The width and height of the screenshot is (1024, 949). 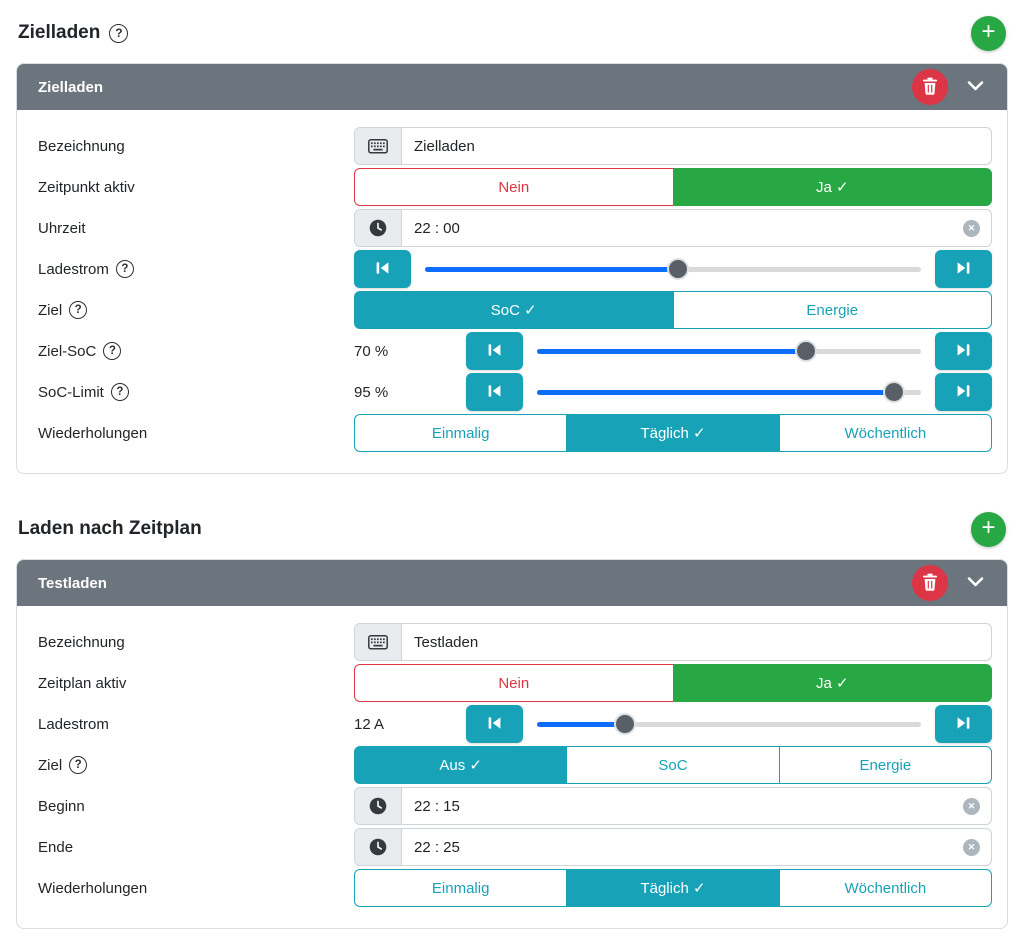 I want to click on field-label: Uhrzeit, so click(x=196, y=228).